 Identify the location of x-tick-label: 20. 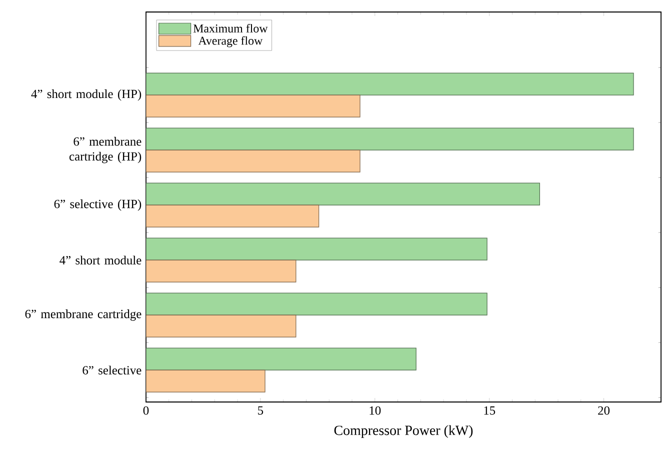
(604, 410).